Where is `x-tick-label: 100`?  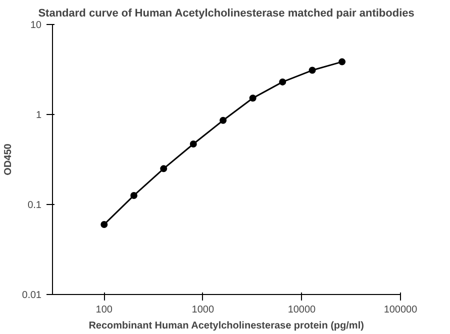 x-tick-label: 100 is located at coordinates (104, 310).